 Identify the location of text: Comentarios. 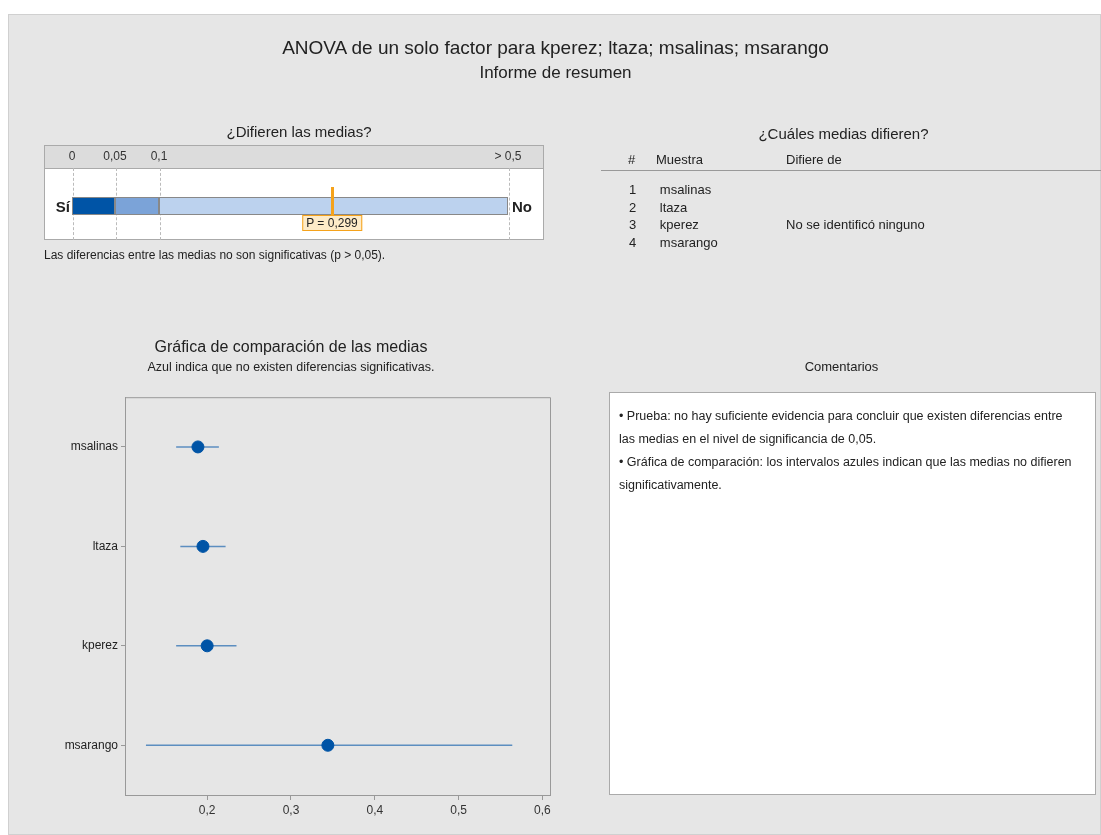
(841, 366).